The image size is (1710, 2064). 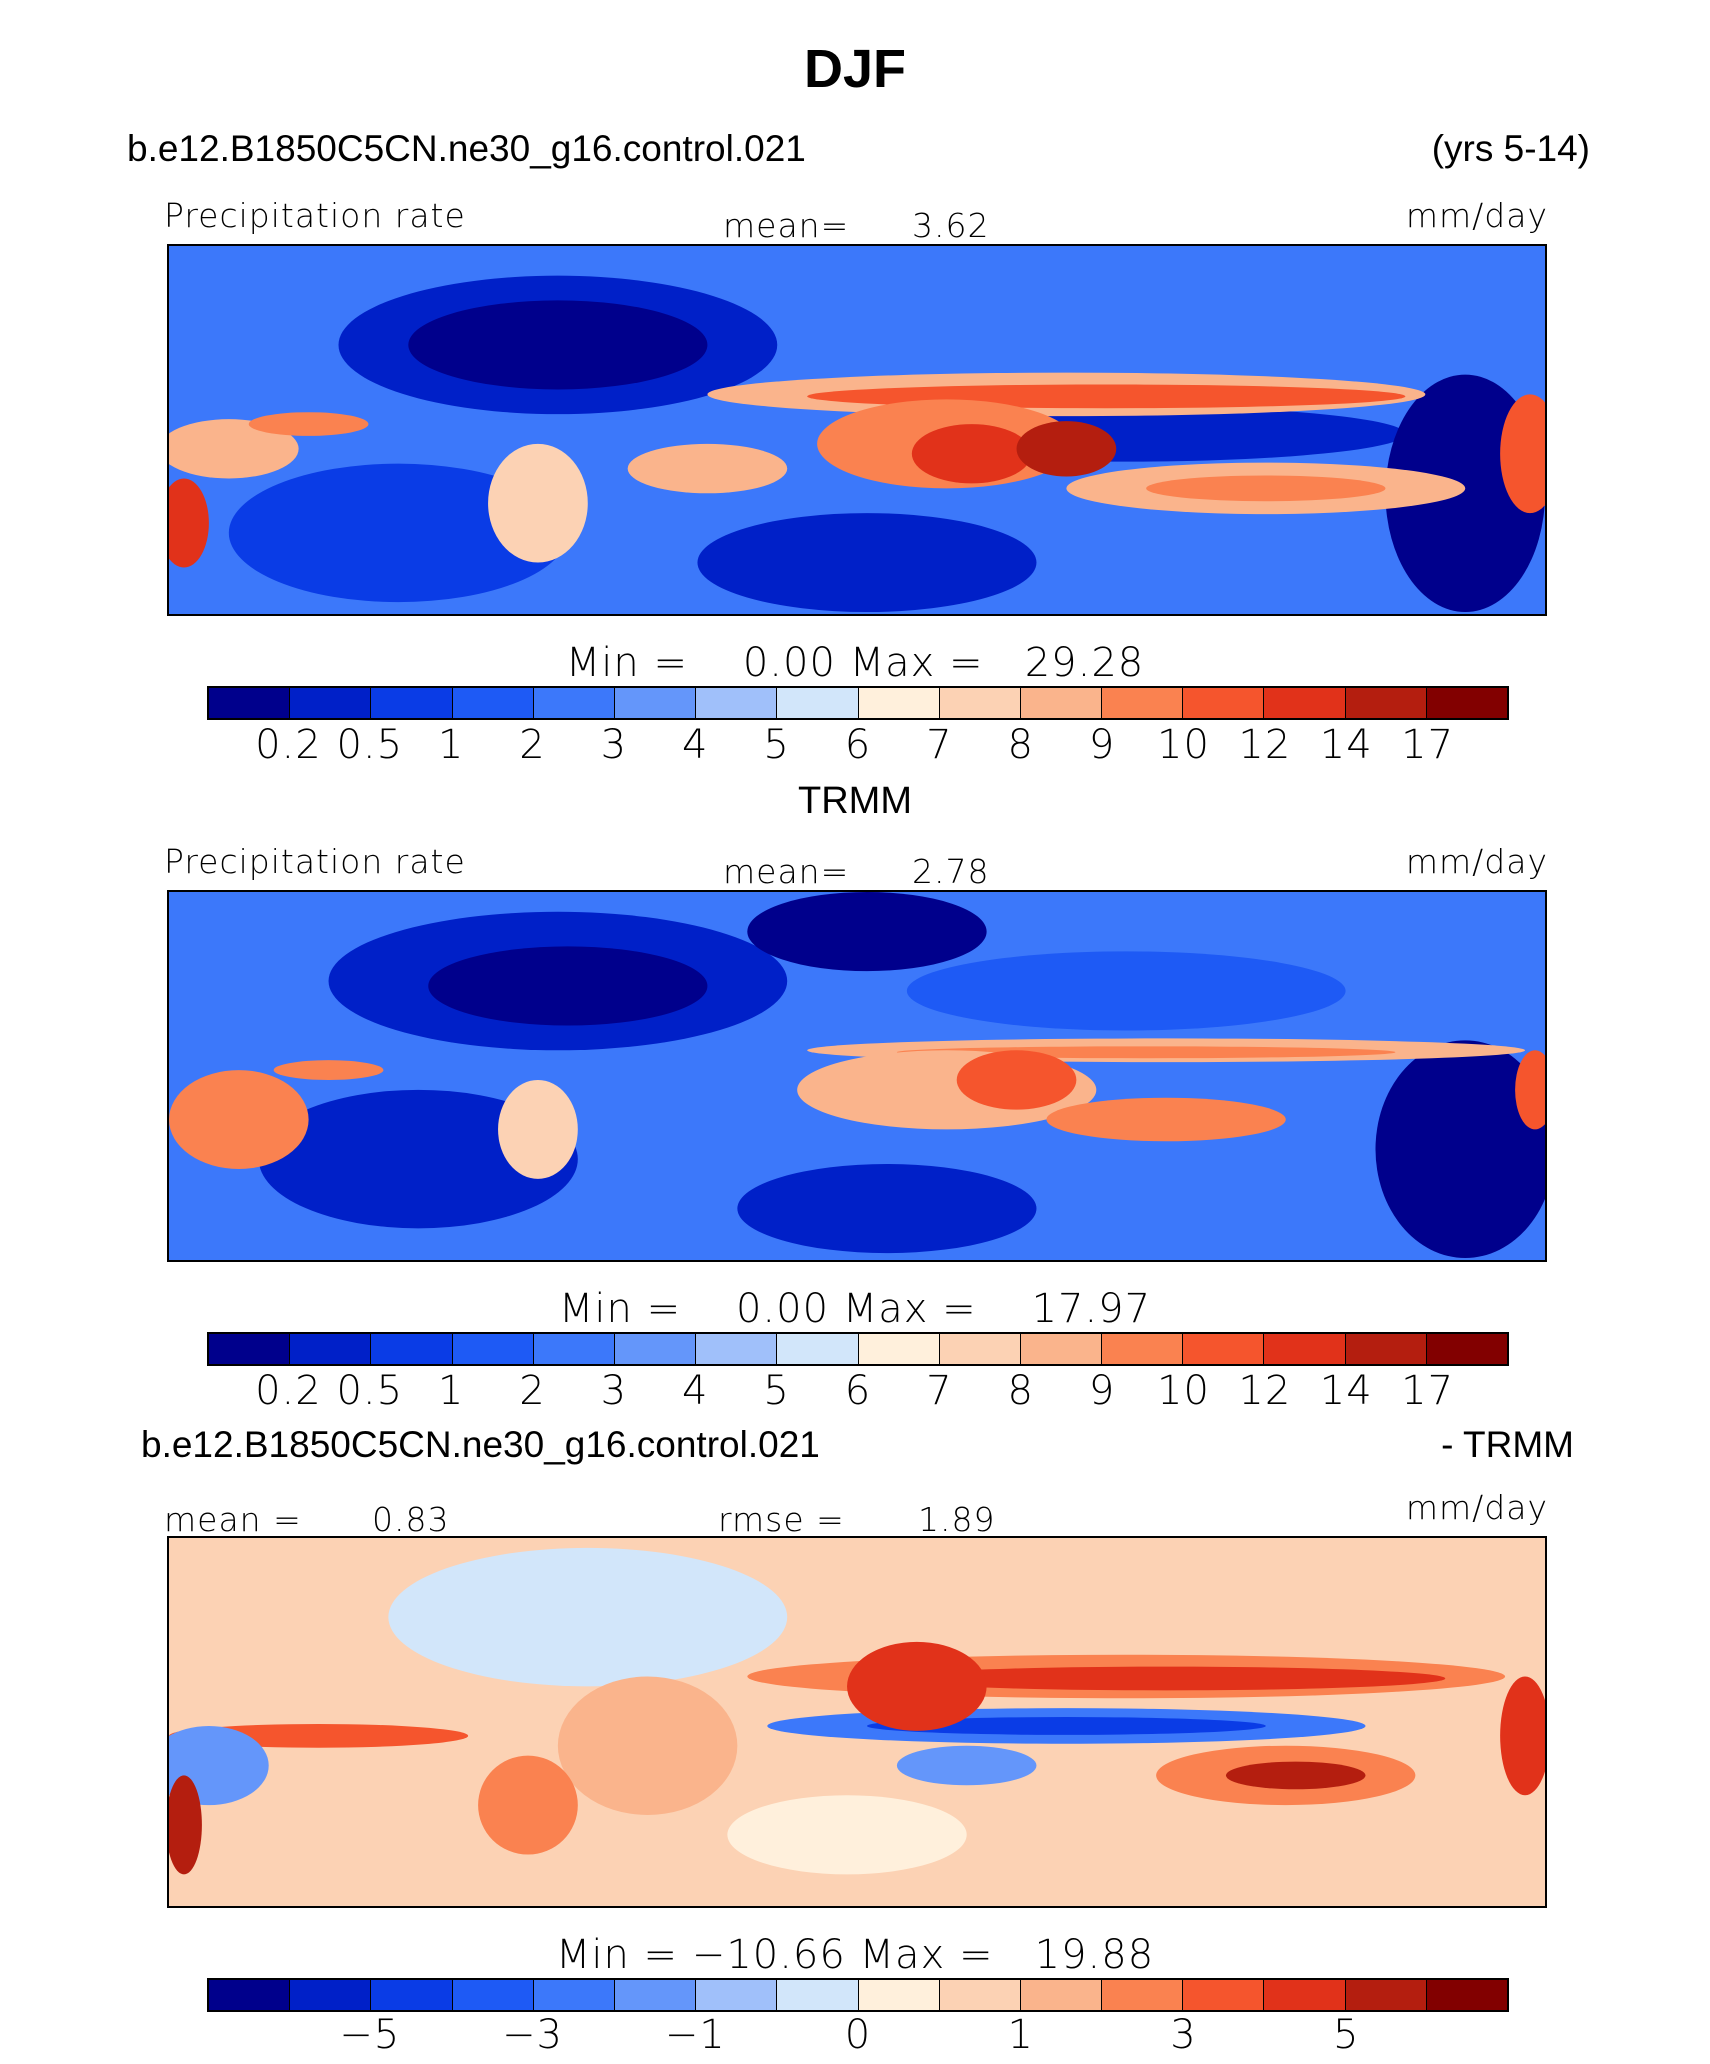 I want to click on panel3-min-label: Min, so click(x=592, y=1955).